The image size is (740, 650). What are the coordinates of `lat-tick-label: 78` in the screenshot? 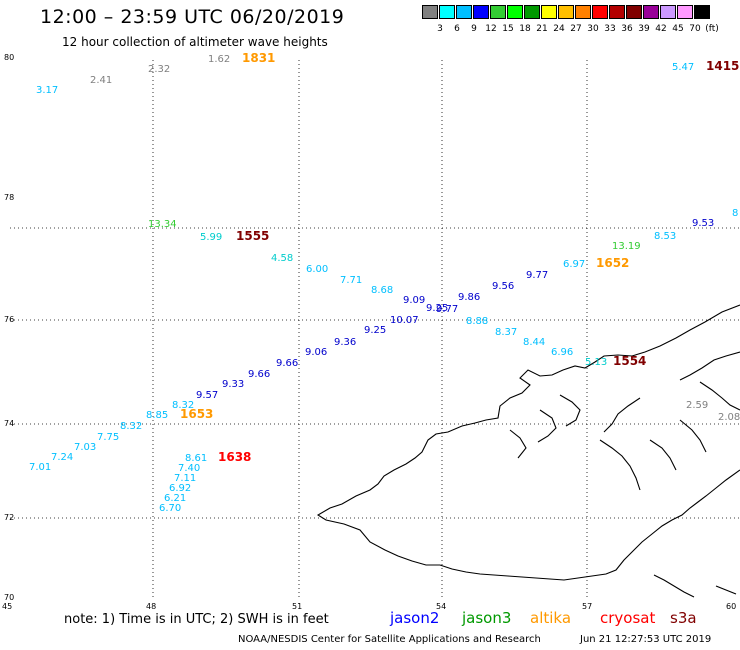 It's located at (9, 197).